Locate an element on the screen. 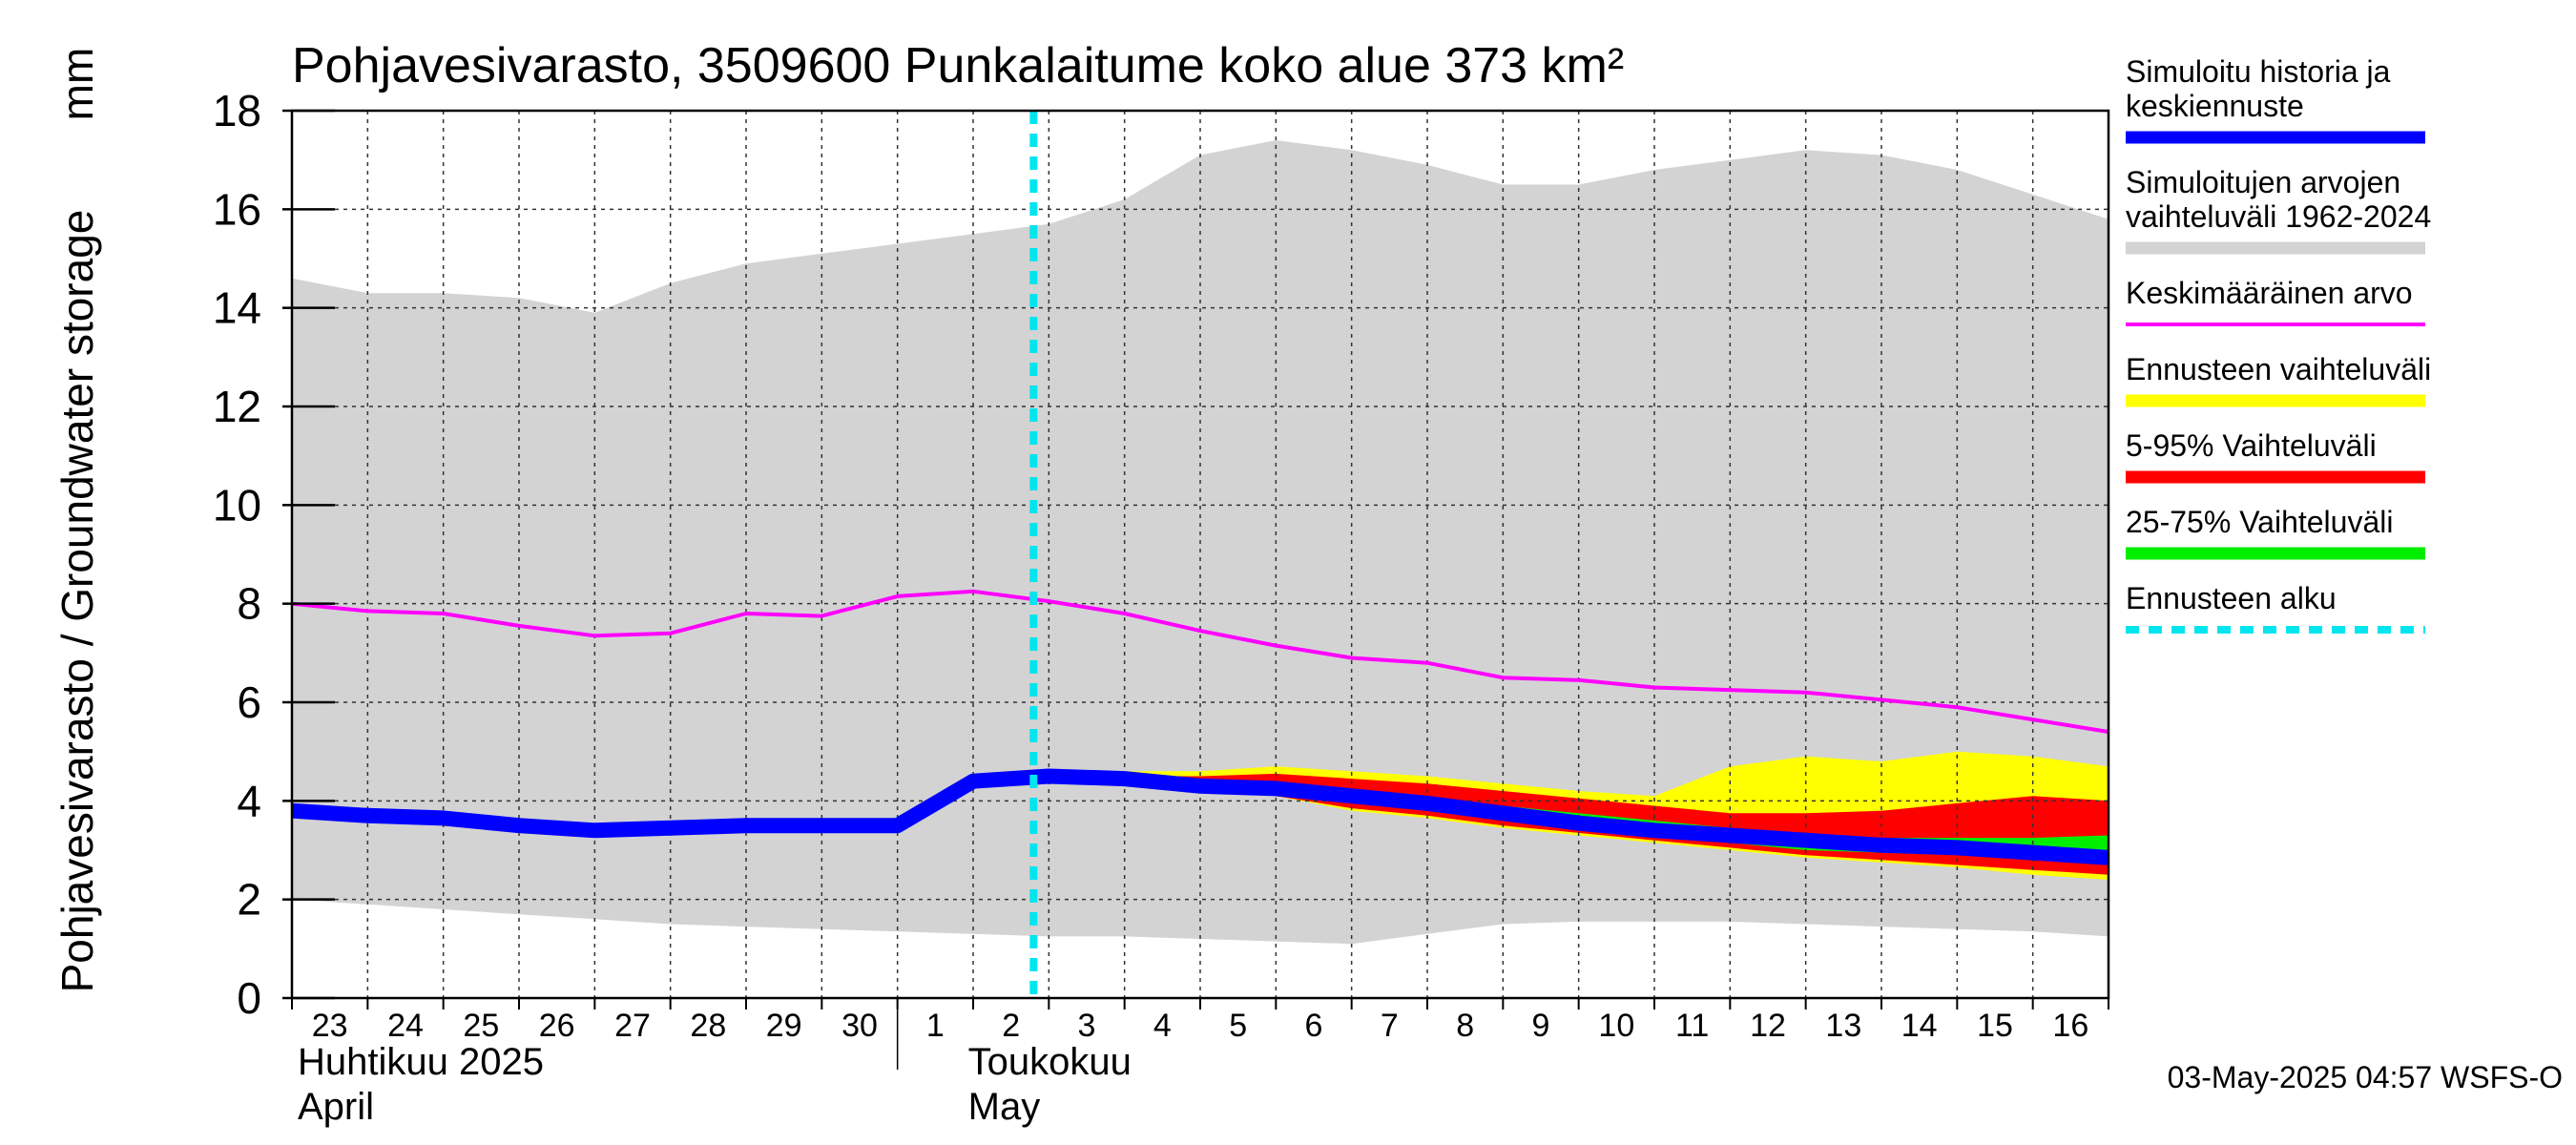 The height and width of the screenshot is (1145, 2576). x-day-label: 3 is located at coordinates (1087, 1026).